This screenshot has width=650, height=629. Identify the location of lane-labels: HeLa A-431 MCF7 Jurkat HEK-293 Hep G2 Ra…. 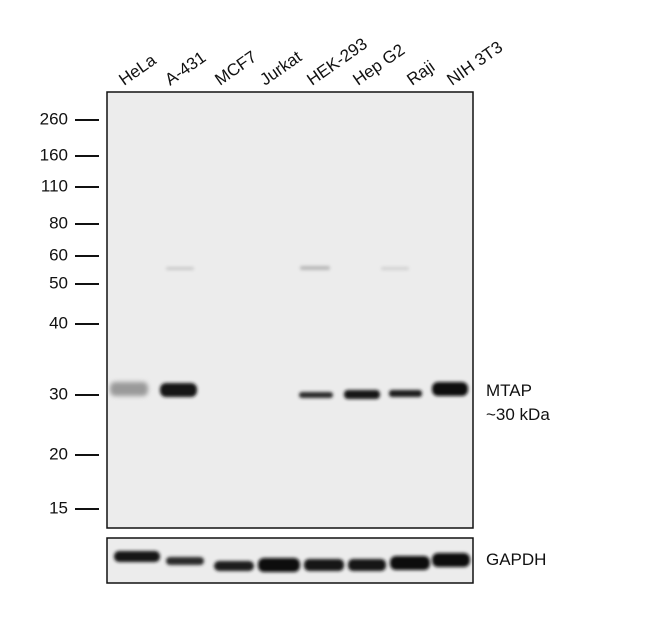
(310, 61).